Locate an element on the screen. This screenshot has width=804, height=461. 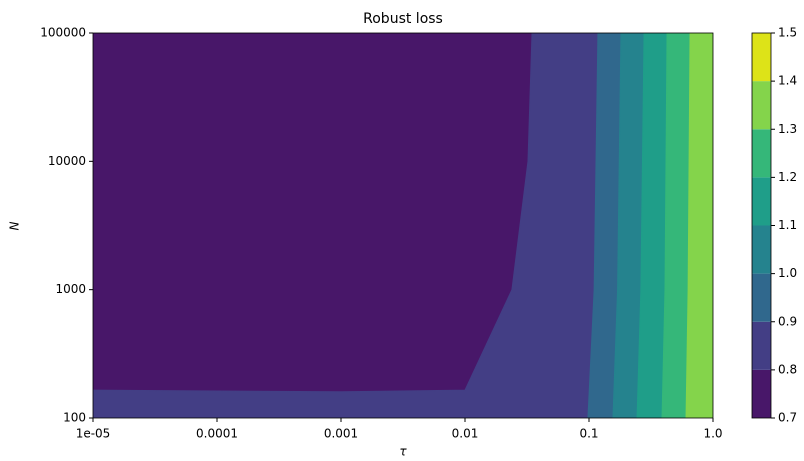
colorbar-tick-label: 1.3 is located at coordinates (787, 129).